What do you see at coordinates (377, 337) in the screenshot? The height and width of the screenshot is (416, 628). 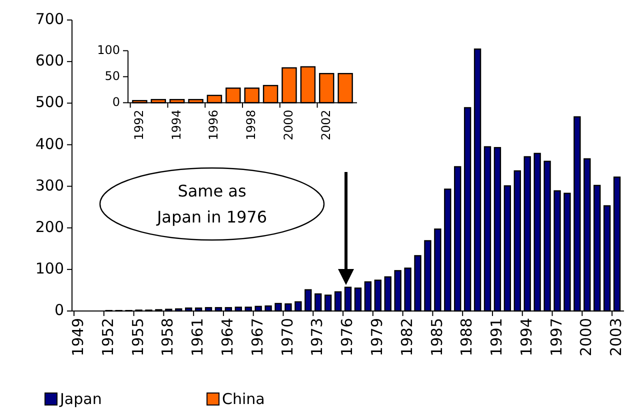 I see `x-tick-label: 1979` at bounding box center [377, 337].